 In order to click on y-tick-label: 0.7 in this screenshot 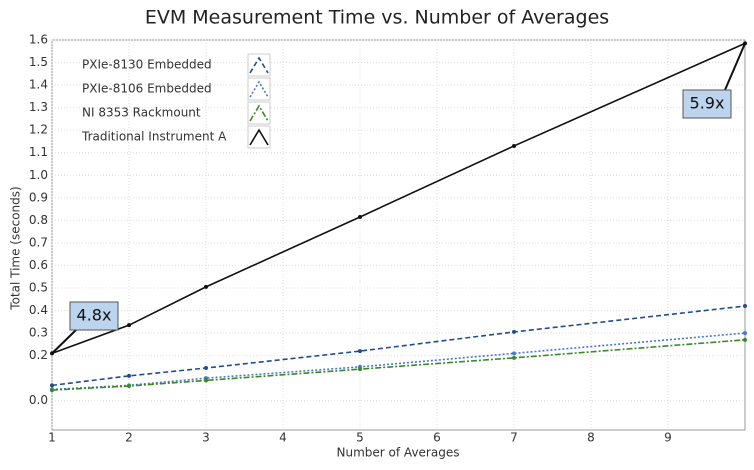, I will do `click(38, 242)`.